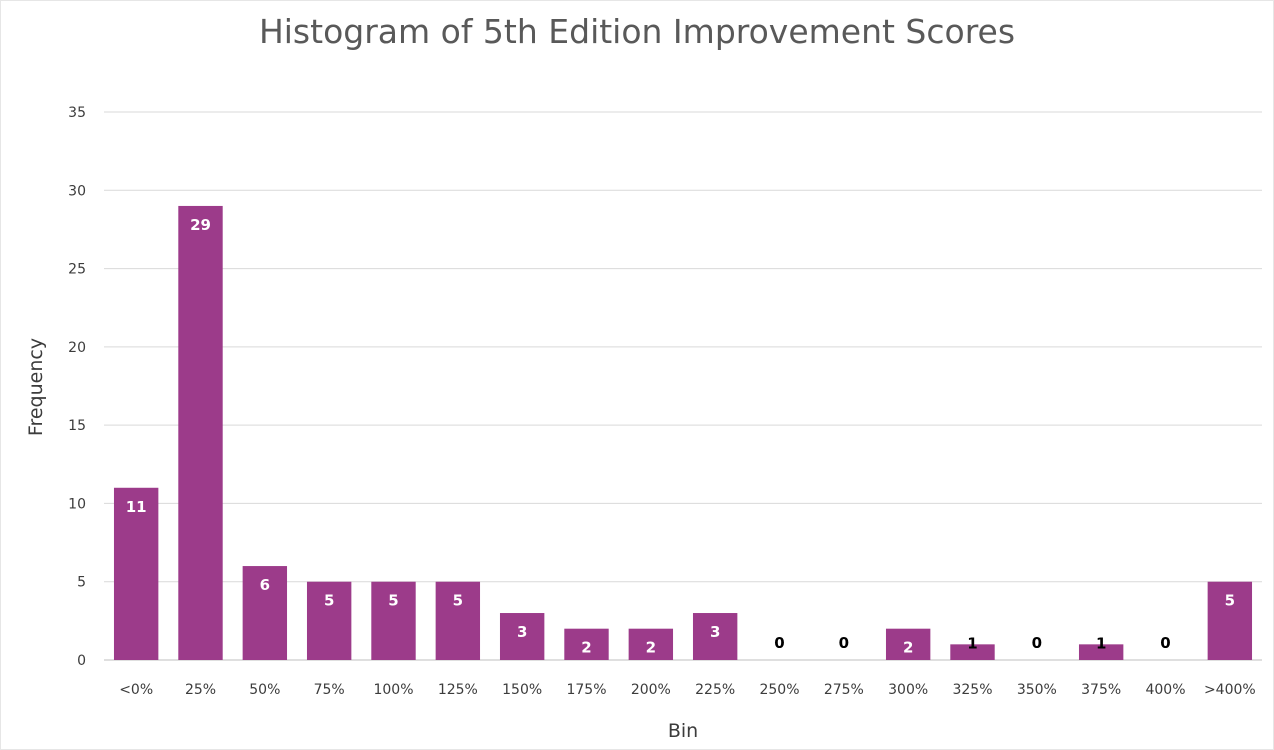 This screenshot has height=750, width=1274. Describe the element at coordinates (136, 507) in the screenshot. I see `data-label: 11` at that location.